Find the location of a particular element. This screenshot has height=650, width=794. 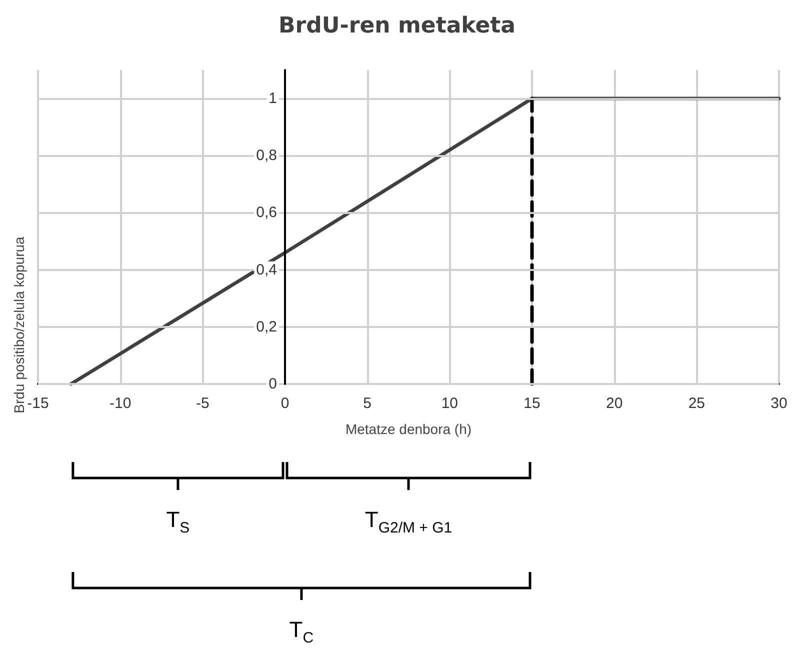

text: T$_{G2/M + G1}$ is located at coordinates (408, 521).